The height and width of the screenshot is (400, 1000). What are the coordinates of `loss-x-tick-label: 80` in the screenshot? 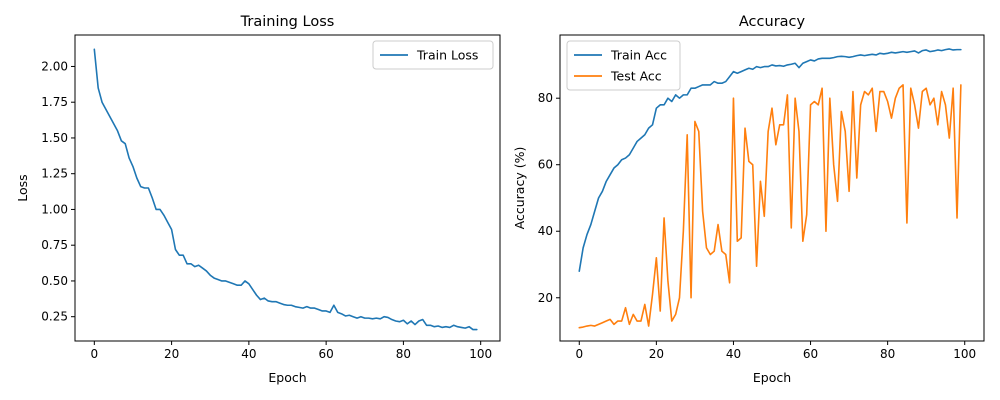 It's located at (403, 354).